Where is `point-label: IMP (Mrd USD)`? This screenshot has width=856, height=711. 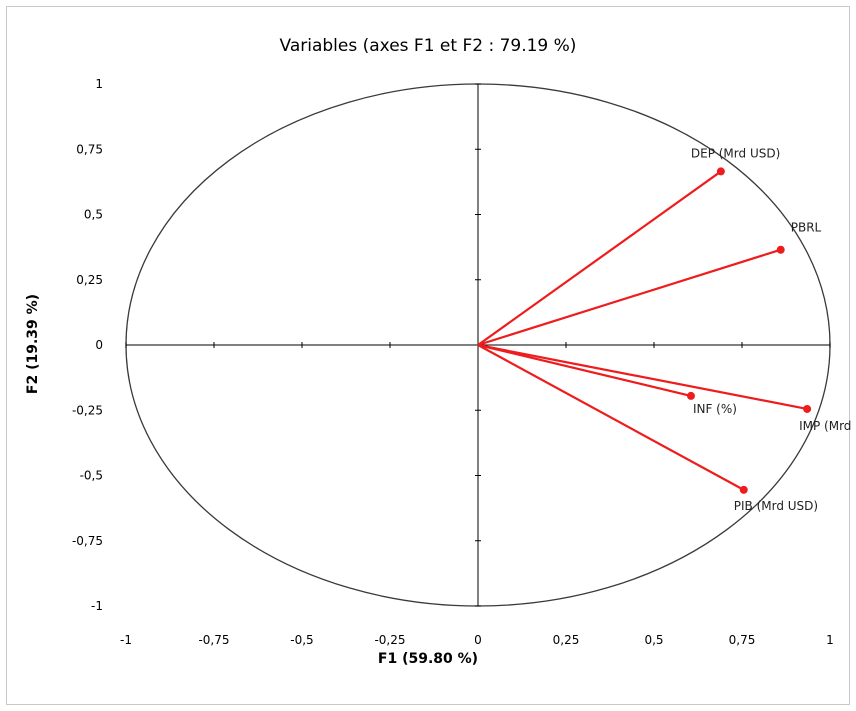
point-label: IMP (Mrd USD) is located at coordinates (827, 426).